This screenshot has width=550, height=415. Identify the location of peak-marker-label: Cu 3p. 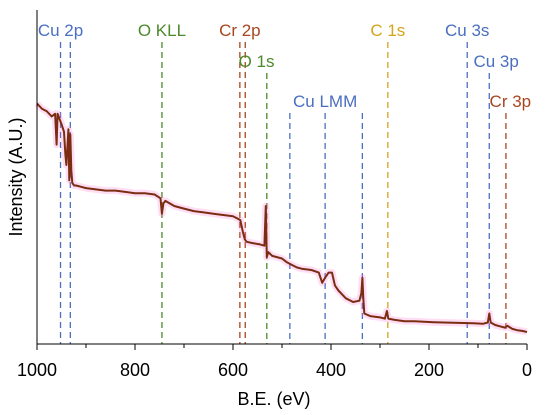
(495, 61).